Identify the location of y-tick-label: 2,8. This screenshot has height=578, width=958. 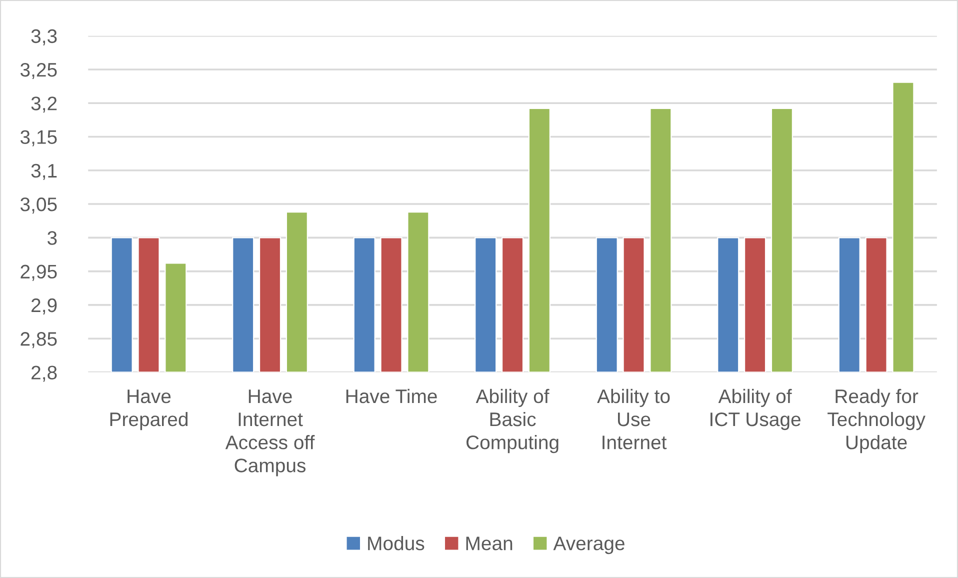
(44, 374).